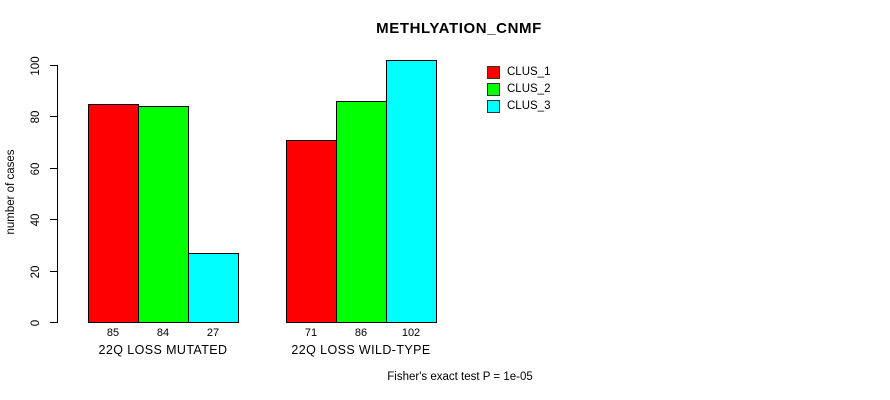 The width and height of the screenshot is (890, 400). I want to click on legend-label: CLUS_2, so click(529, 89).